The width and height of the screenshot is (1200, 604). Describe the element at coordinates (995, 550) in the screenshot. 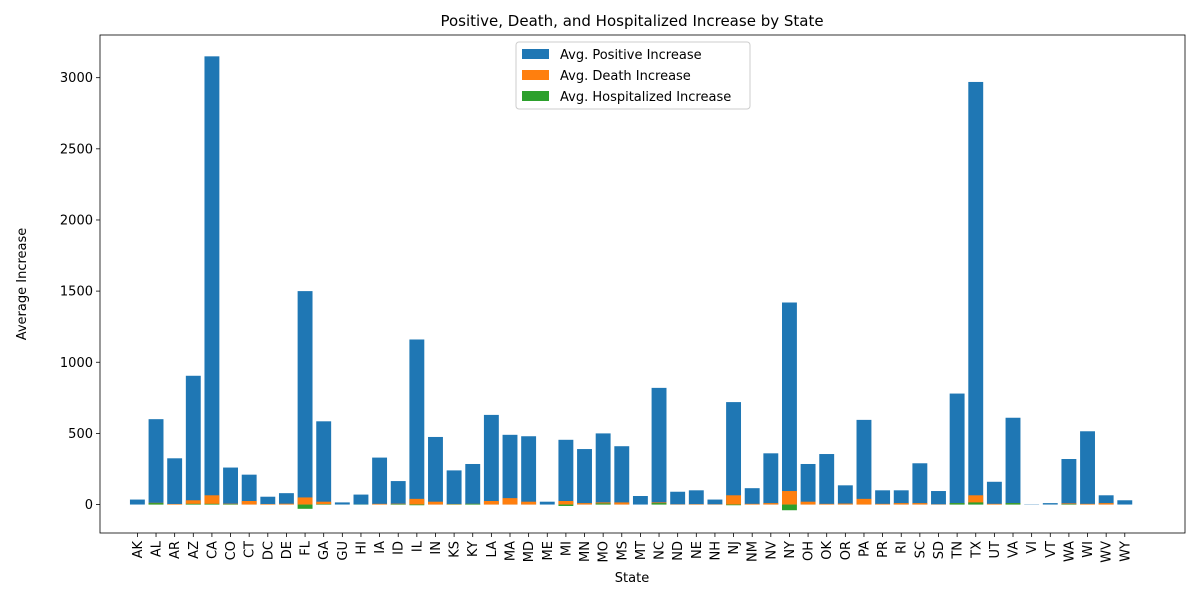

I see `x-tick-label: UT` at that location.